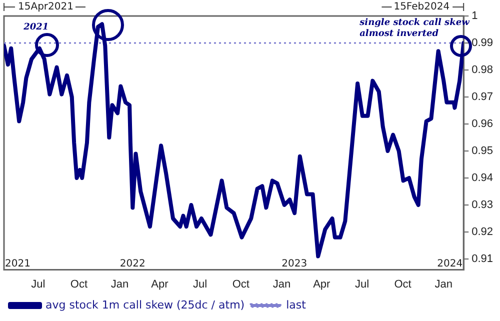 The width and height of the screenshot is (500, 321). What do you see at coordinates (483, 43) in the screenshot?
I see `y-tick-label: 0.99` at bounding box center [483, 43].